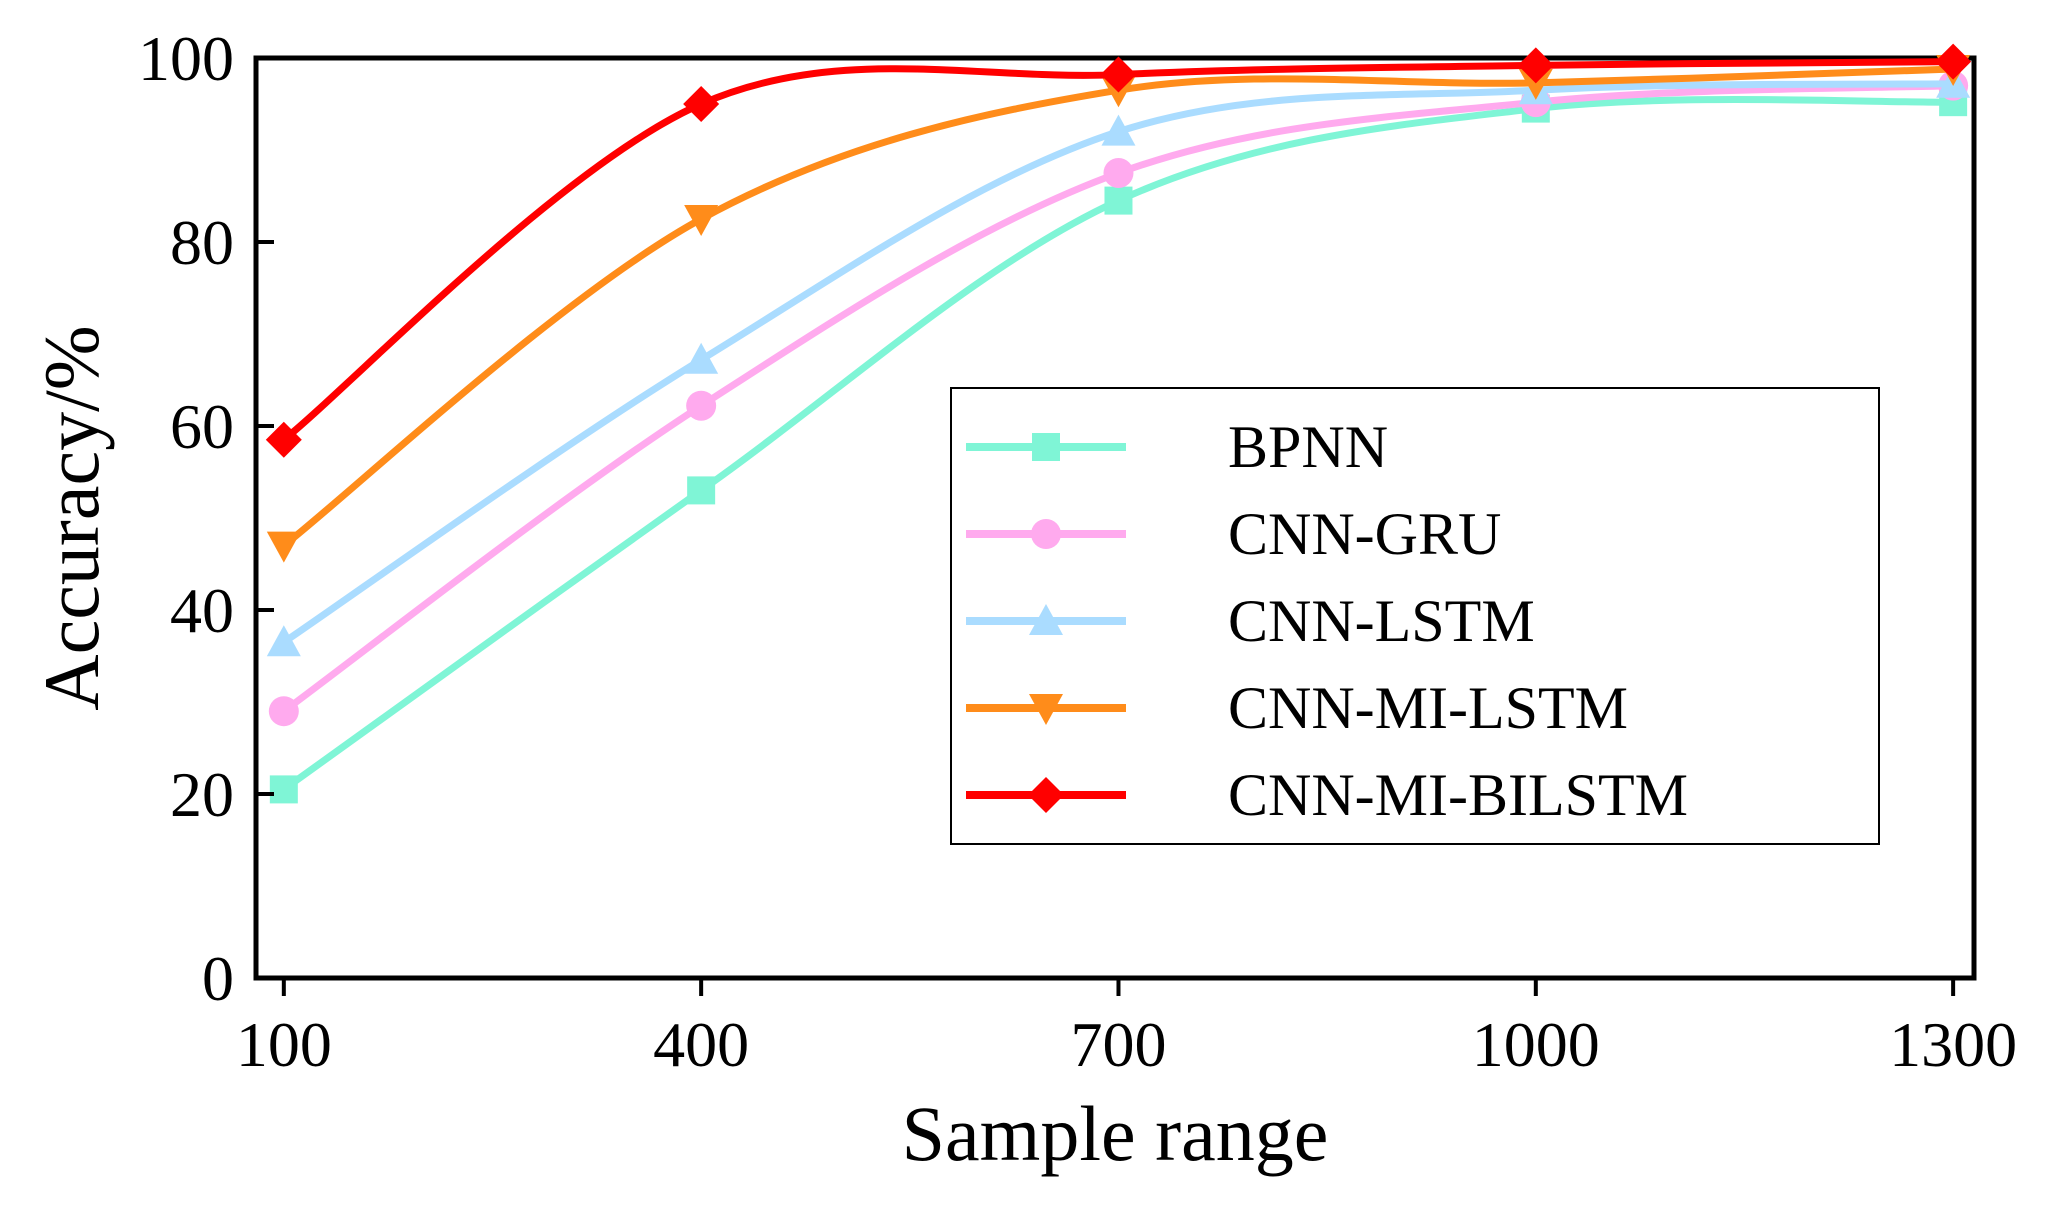 This screenshot has width=2063, height=1209. What do you see at coordinates (202, 242) in the screenshot?
I see `y-tick-label: 80` at bounding box center [202, 242].